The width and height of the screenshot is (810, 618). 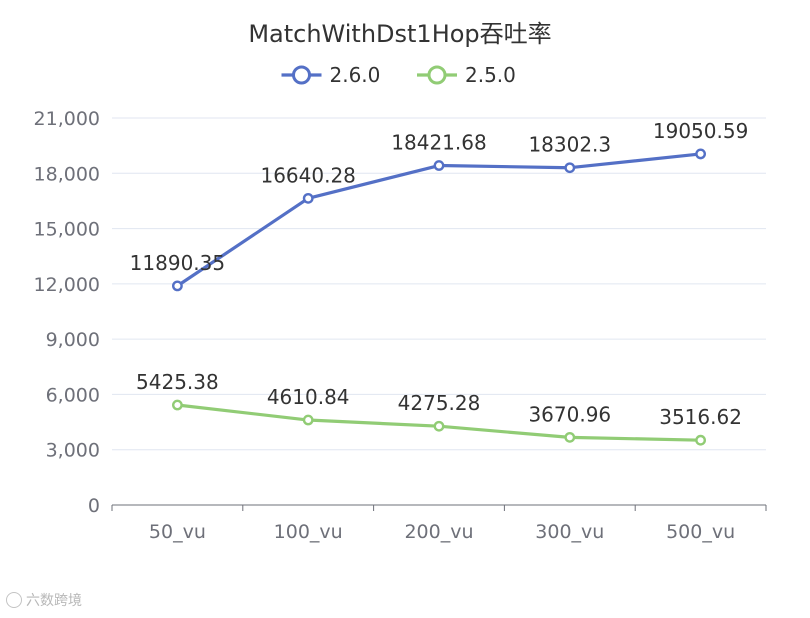 I want to click on legend-label: 2.6.0, so click(x=355, y=75).